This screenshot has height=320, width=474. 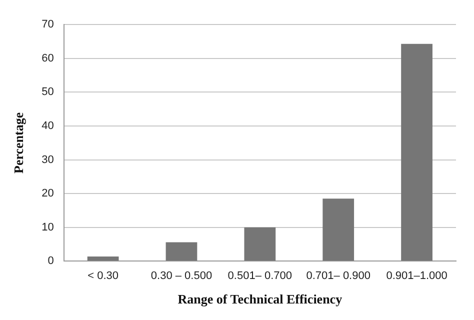 What do you see at coordinates (48, 160) in the screenshot?
I see `y-tick-label: 30` at bounding box center [48, 160].